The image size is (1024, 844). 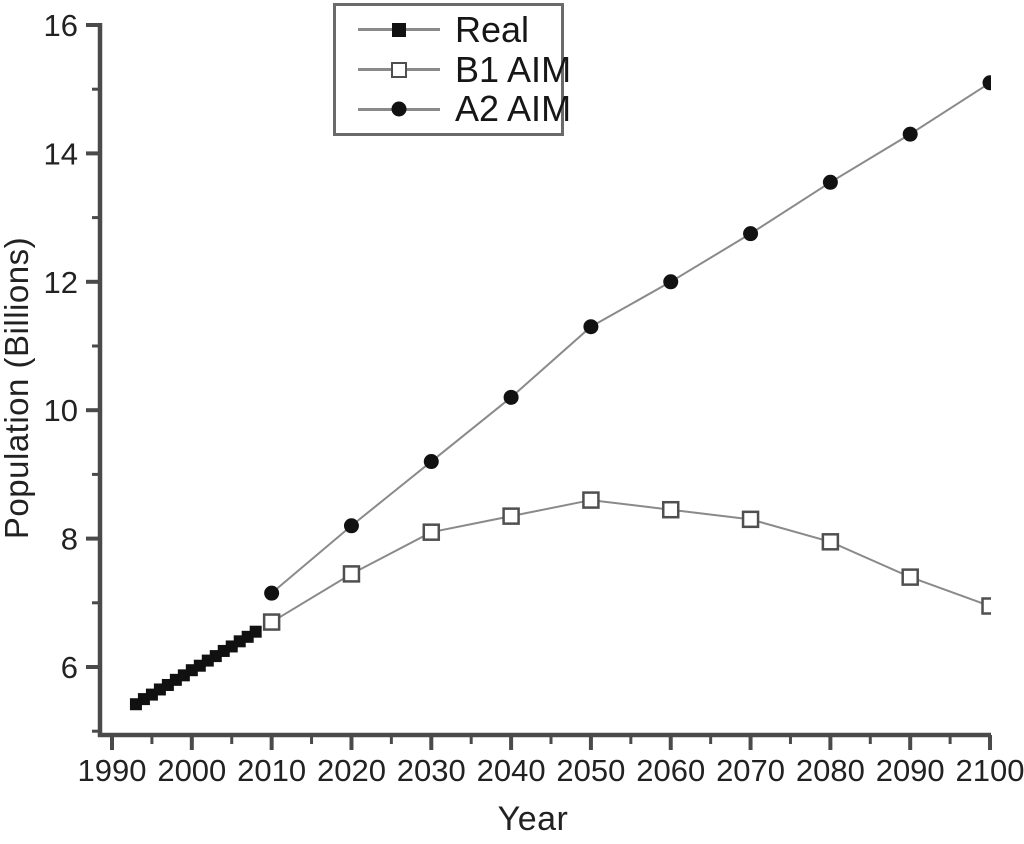 What do you see at coordinates (61, 153) in the screenshot?
I see `y-tick-label: 14` at bounding box center [61, 153].